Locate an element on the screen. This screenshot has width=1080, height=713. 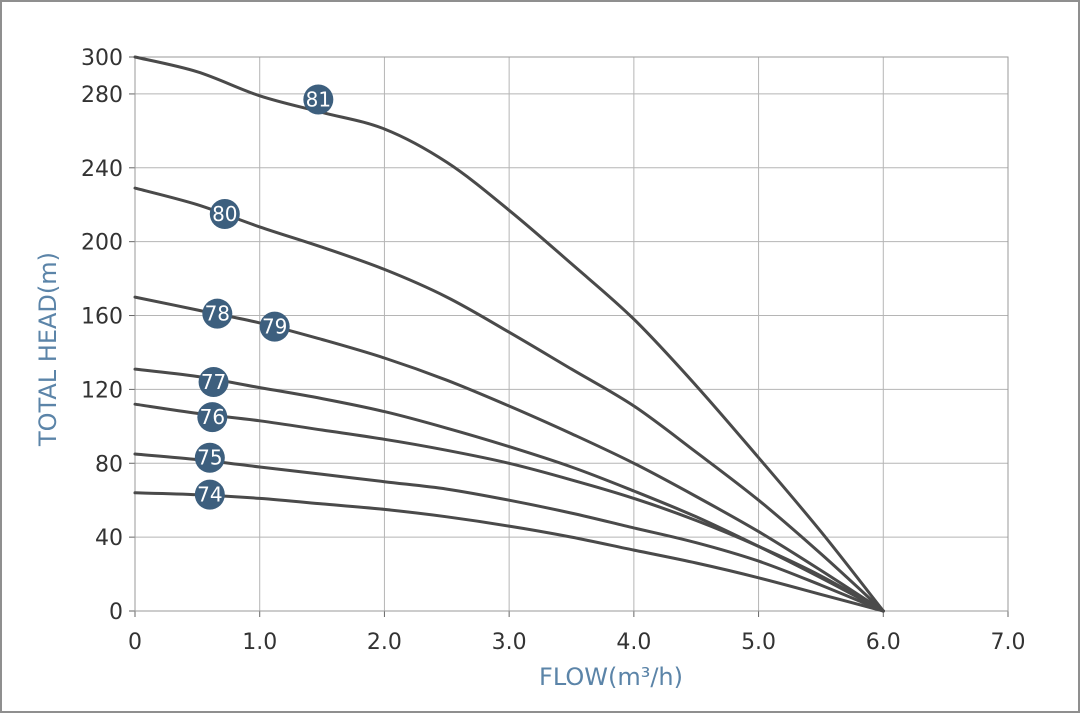
curve-label-text: 75 is located at coordinates (209, 458).